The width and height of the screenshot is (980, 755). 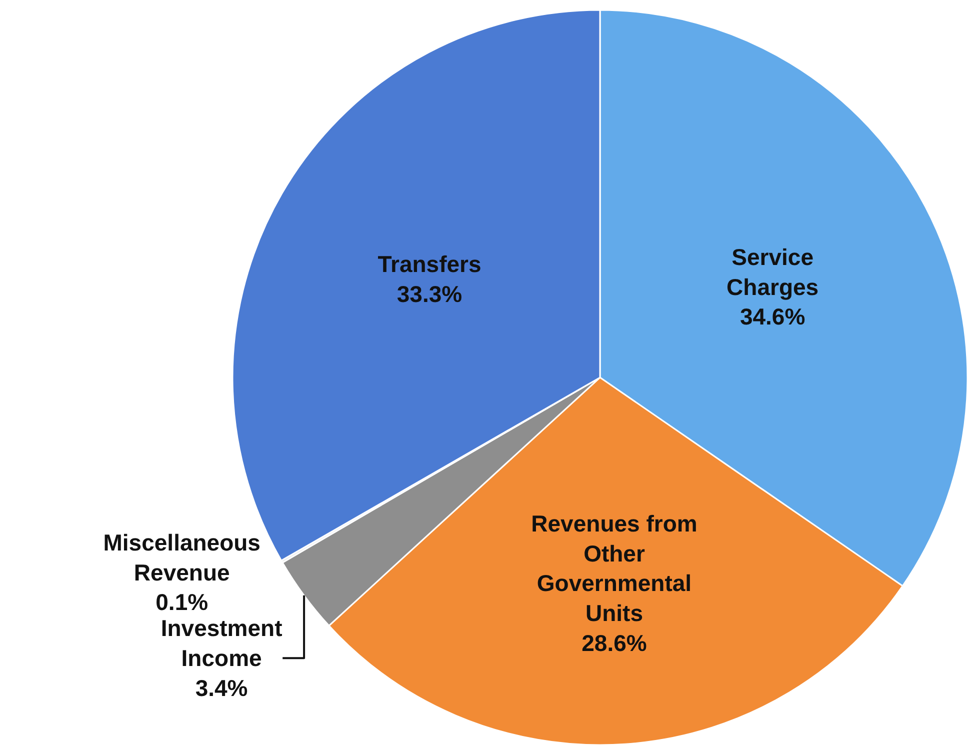 What do you see at coordinates (429, 293) in the screenshot?
I see `data-label: 33.3%` at bounding box center [429, 293].